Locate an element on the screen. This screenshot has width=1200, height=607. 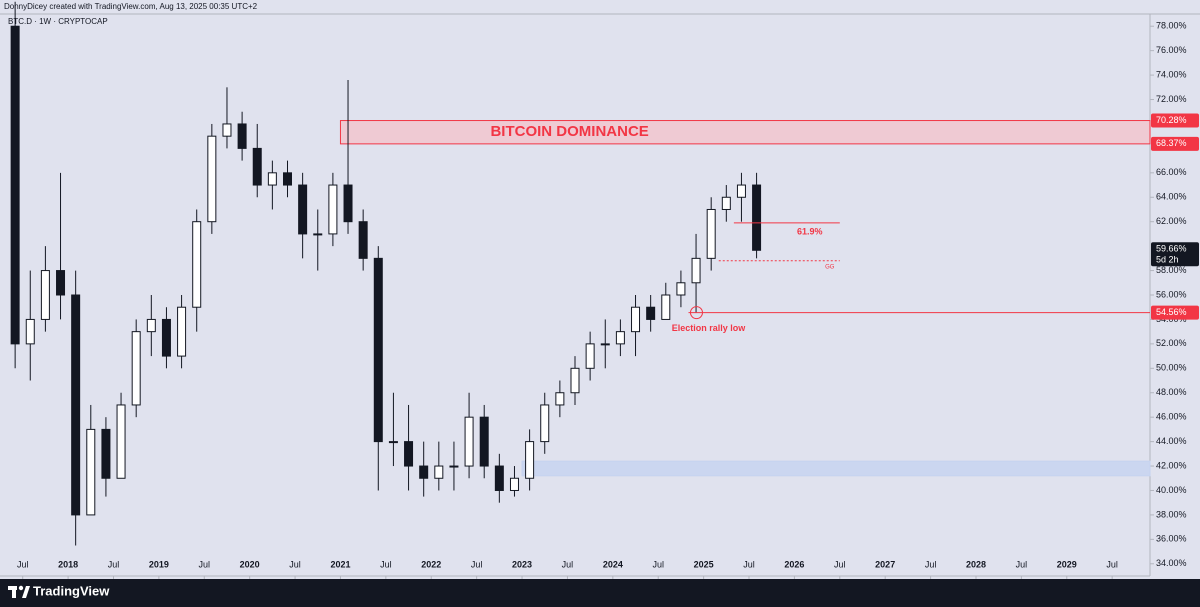
price-label: 70.28% is located at coordinates (1171, 120).